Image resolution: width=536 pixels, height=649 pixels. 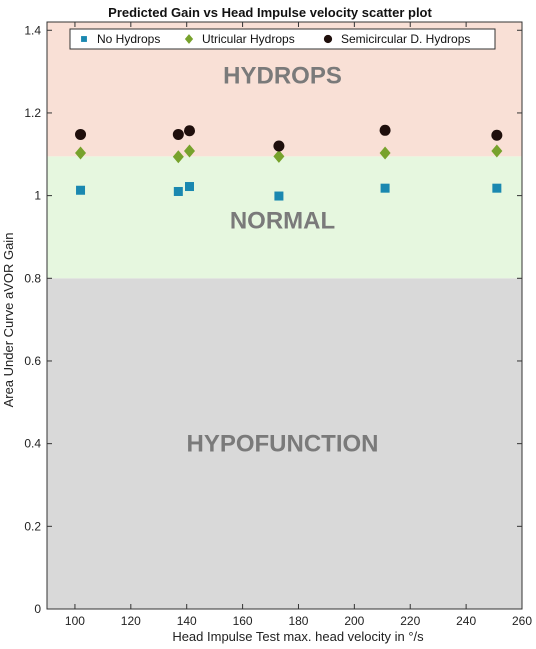 What do you see at coordinates (298, 621) in the screenshot?
I see `x-tick-label: 180` at bounding box center [298, 621].